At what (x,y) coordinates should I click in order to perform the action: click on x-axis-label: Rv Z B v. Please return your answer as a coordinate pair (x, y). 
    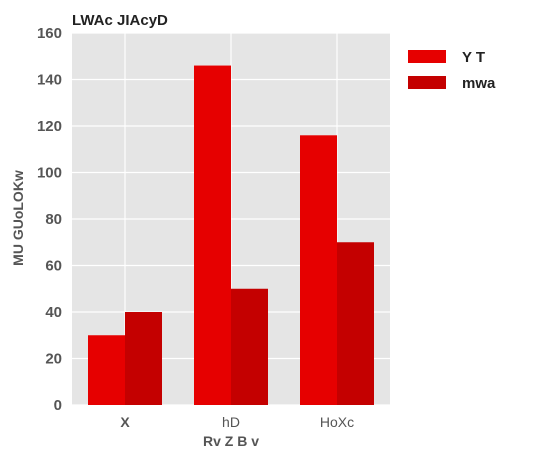
    Looking at the image, I should click on (231, 441).